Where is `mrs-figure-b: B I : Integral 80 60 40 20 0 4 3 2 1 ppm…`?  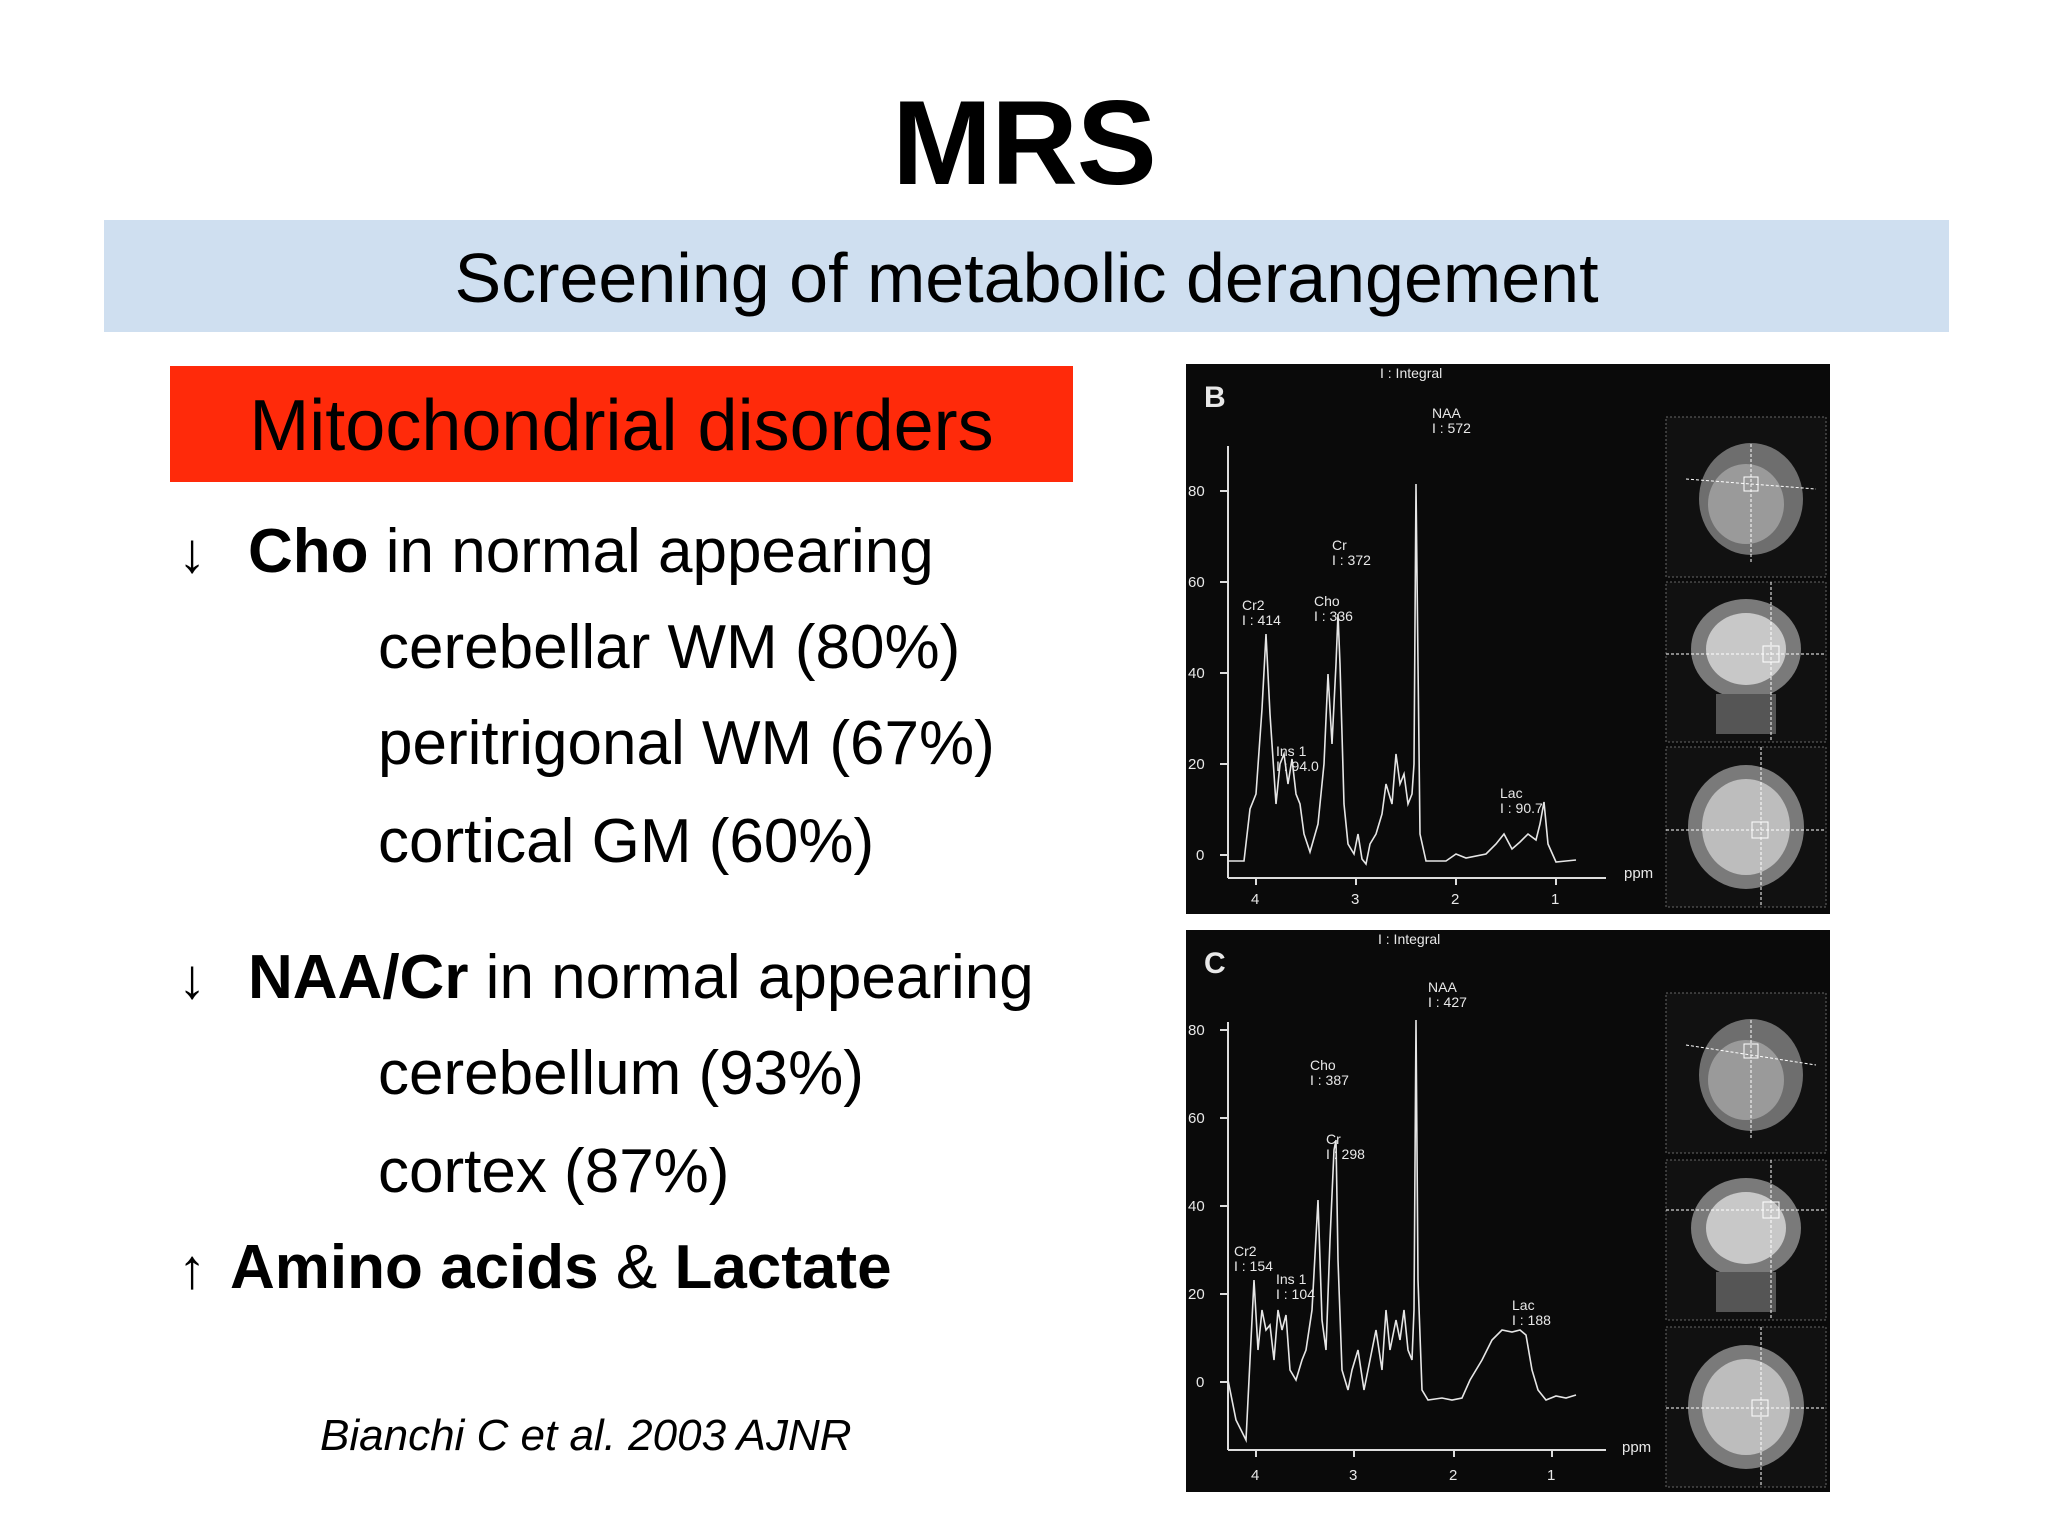
mrs-figure-b: B I : Integral 80 60 40 20 0 4 3 2 1 ppm… is located at coordinates (1507, 636).